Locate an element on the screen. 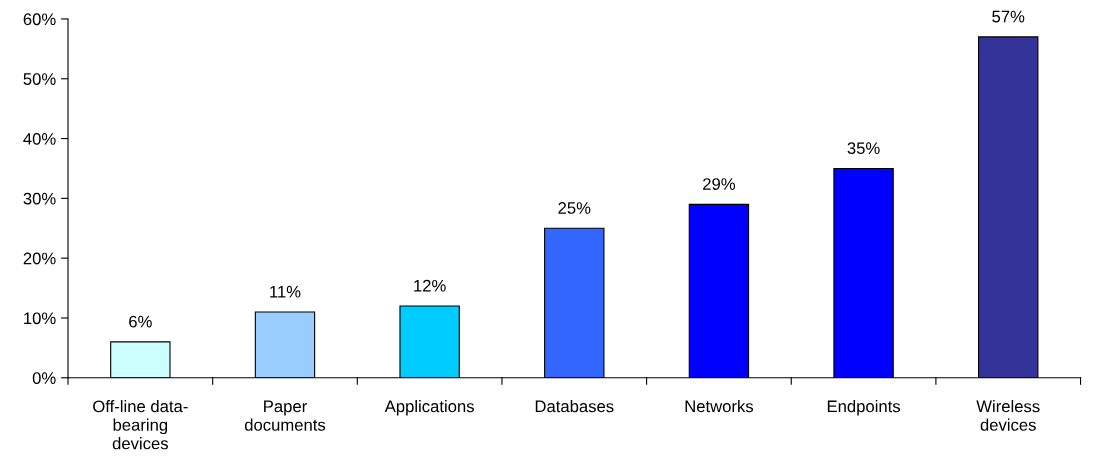  x-tick-label: Off-line data- bearing devices is located at coordinates (140, 425).